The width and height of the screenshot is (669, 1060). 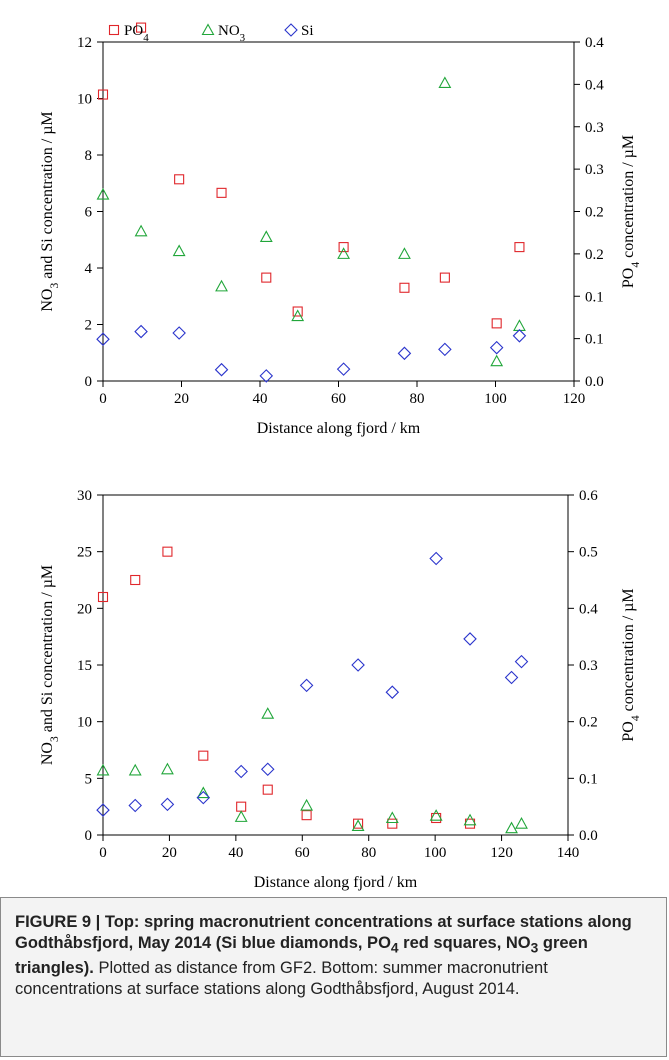 What do you see at coordinates (208, 29) in the screenshot?
I see `legend-marker-triangle` at bounding box center [208, 29].